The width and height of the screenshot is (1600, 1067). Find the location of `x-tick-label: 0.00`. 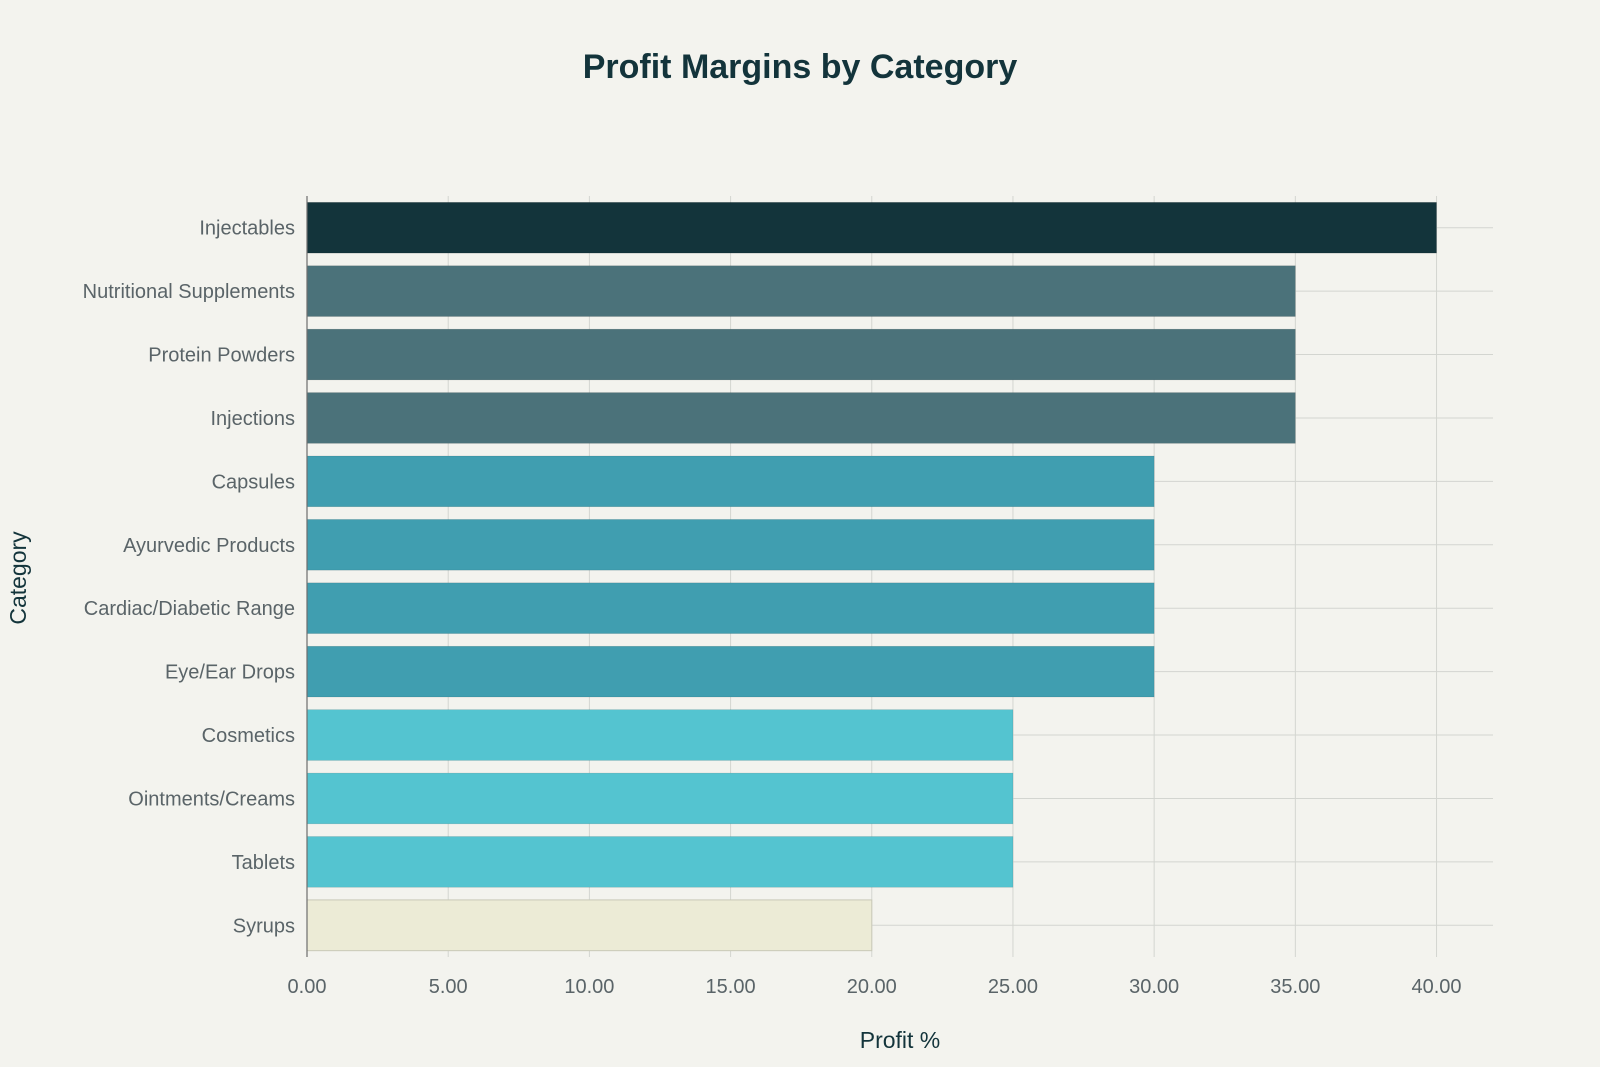

x-tick-label: 0.00 is located at coordinates (307, 987).